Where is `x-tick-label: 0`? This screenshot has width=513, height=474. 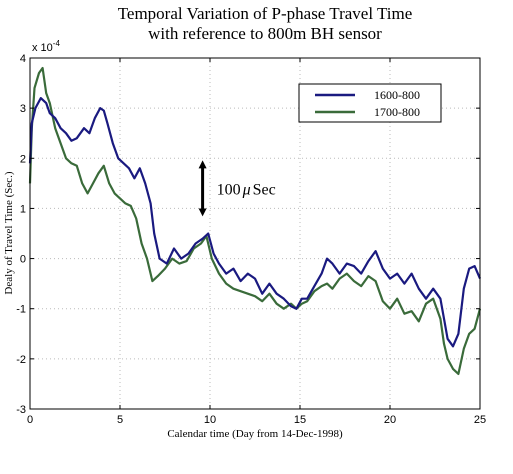 x-tick-label: 0 is located at coordinates (30, 420).